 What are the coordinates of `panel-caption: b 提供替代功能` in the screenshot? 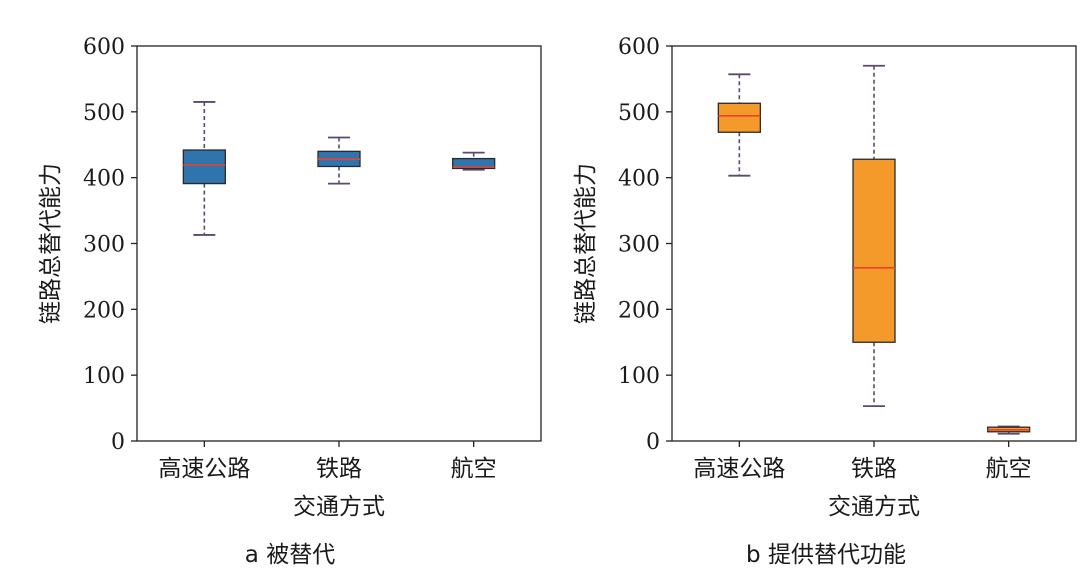 It's located at (826, 555).